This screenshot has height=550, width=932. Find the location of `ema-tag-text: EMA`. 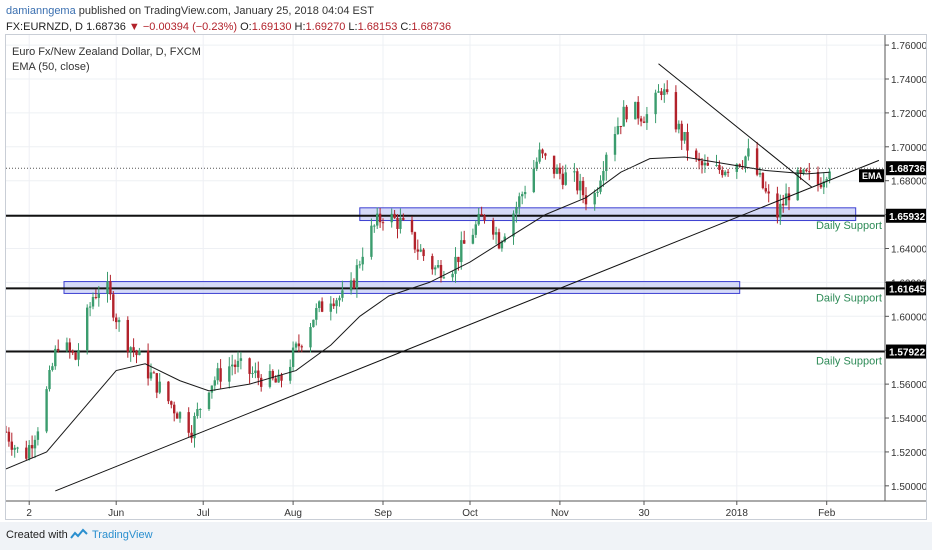

ema-tag-text: EMA is located at coordinates (872, 176).